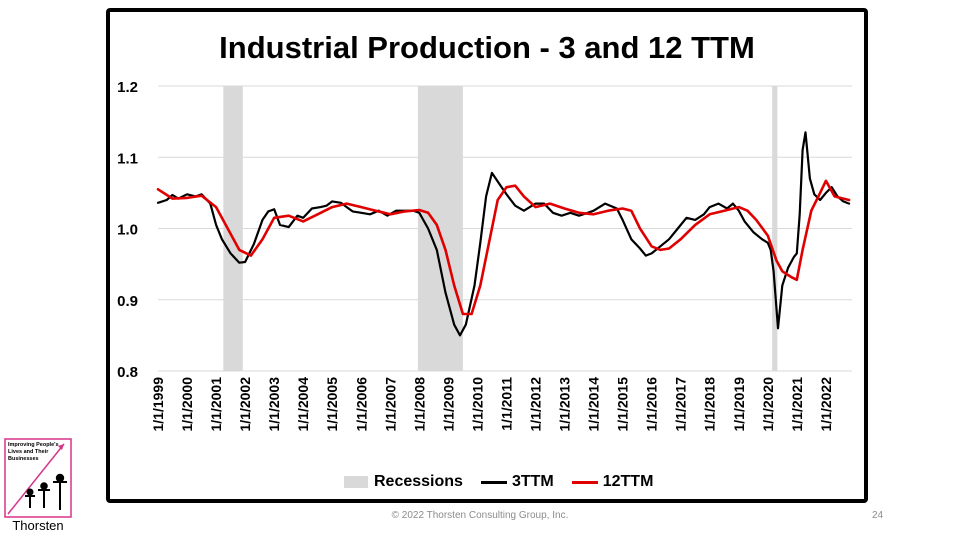 The image size is (960, 540). What do you see at coordinates (477, 404) in the screenshot?
I see `x-tick-label: 1/1/2010` at bounding box center [477, 404].